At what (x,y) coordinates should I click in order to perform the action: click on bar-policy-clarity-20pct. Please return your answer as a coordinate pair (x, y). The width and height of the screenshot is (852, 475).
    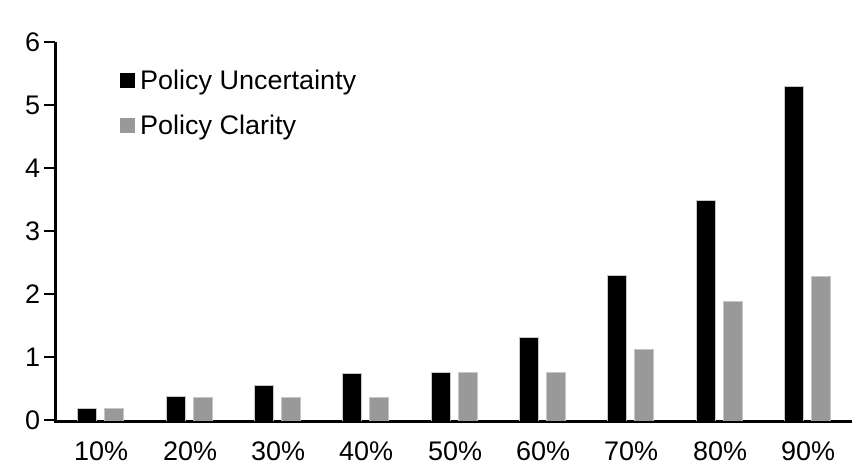
    Looking at the image, I should click on (203, 409).